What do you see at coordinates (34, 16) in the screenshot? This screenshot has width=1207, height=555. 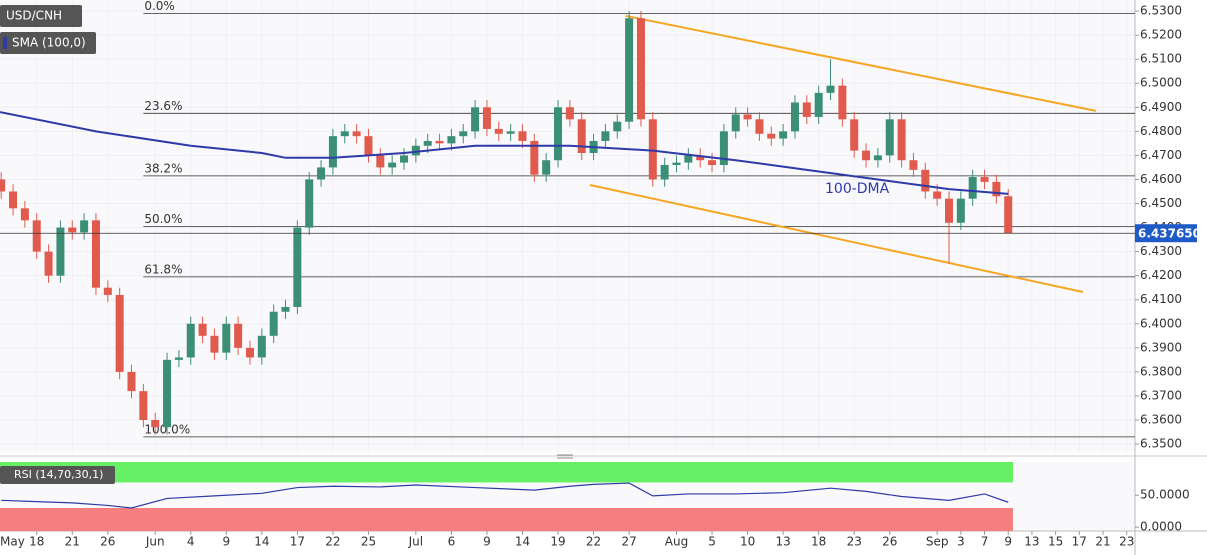 I see `legend-label: USD/CNH` at bounding box center [34, 16].